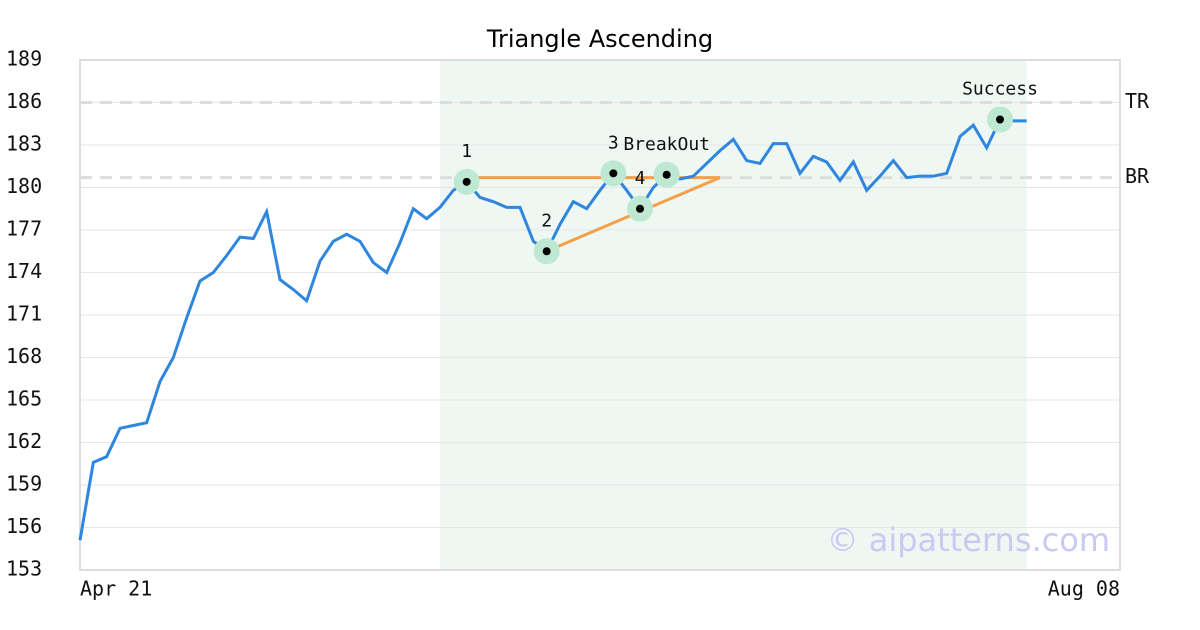  What do you see at coordinates (24, 186) in the screenshot?
I see `y-tick-label: 180` at bounding box center [24, 186].